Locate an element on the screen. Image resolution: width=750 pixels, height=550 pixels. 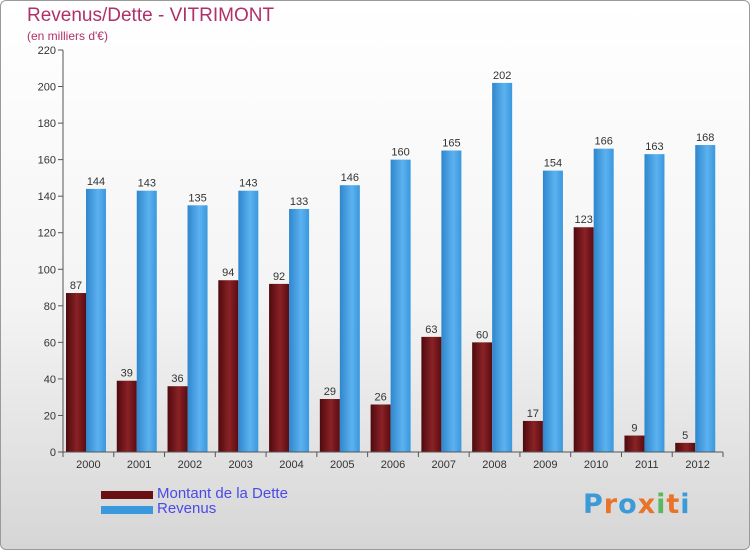
data-label-debt: 63 is located at coordinates (431, 330).